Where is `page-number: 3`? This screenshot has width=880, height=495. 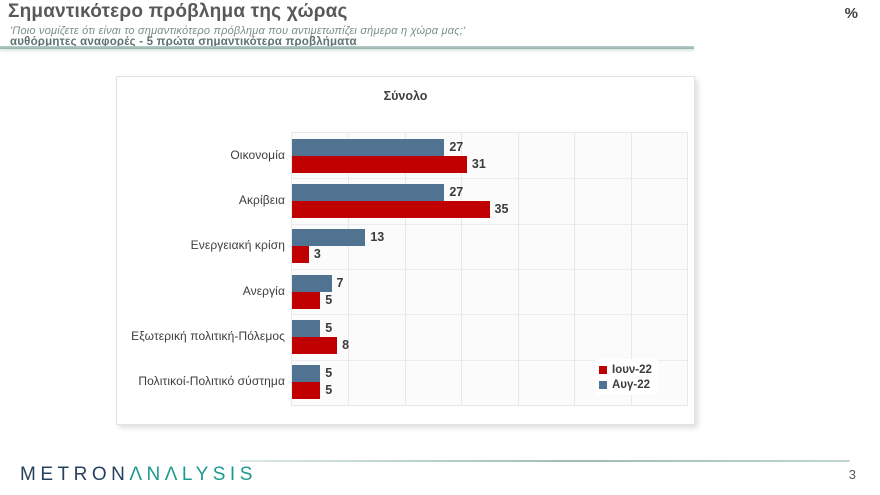
page-number: 3 is located at coordinates (852, 474).